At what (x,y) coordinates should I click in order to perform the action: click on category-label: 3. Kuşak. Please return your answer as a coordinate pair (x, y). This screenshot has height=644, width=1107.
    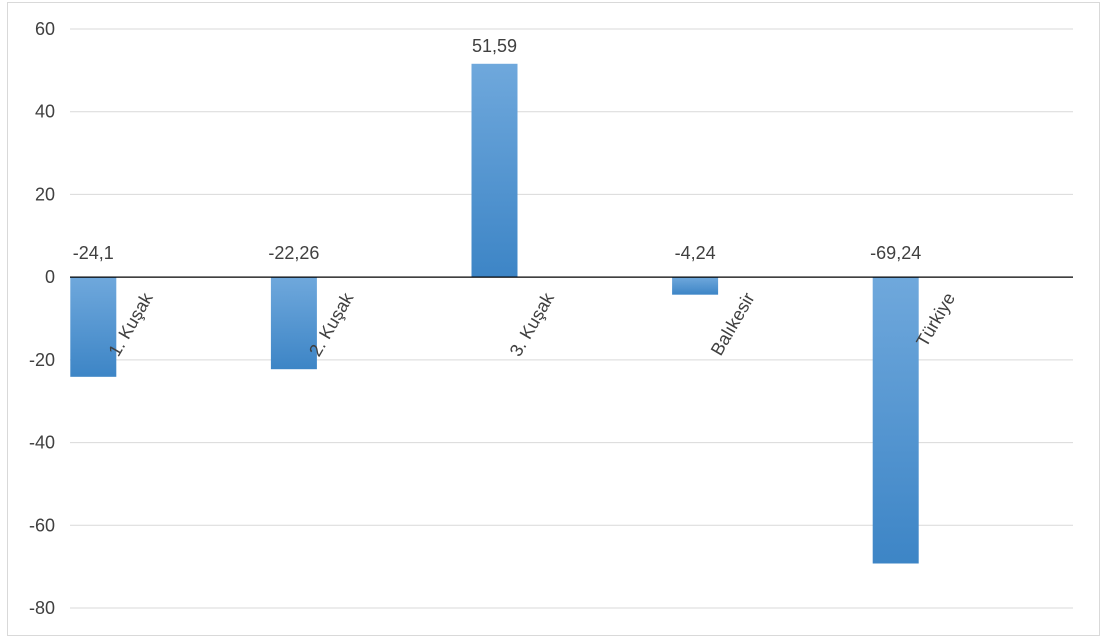
    Looking at the image, I should click on (532, 324).